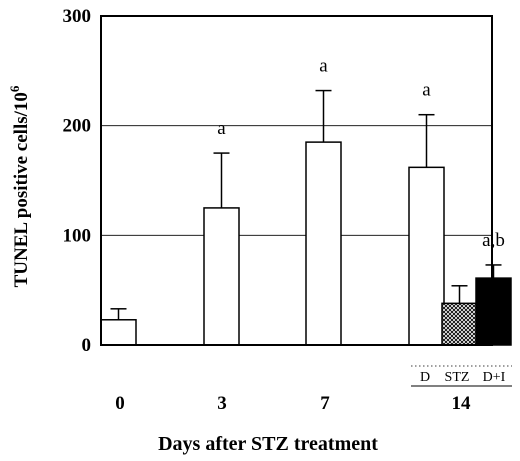  What do you see at coordinates (494, 377) in the screenshot?
I see `group-label-2: D+I` at bounding box center [494, 377].